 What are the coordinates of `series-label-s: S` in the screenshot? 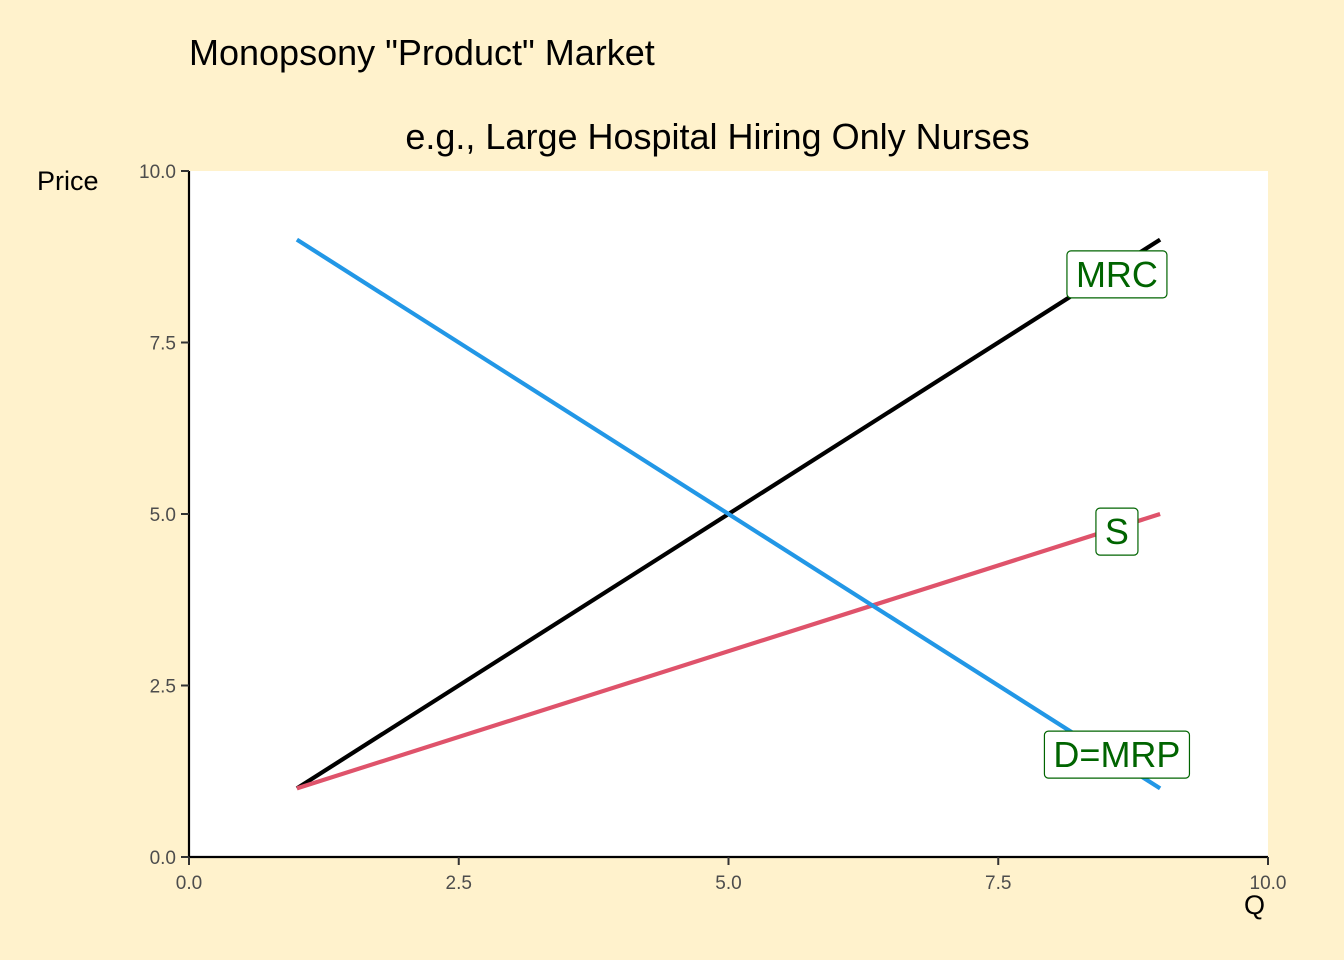 It's located at (1117, 531).